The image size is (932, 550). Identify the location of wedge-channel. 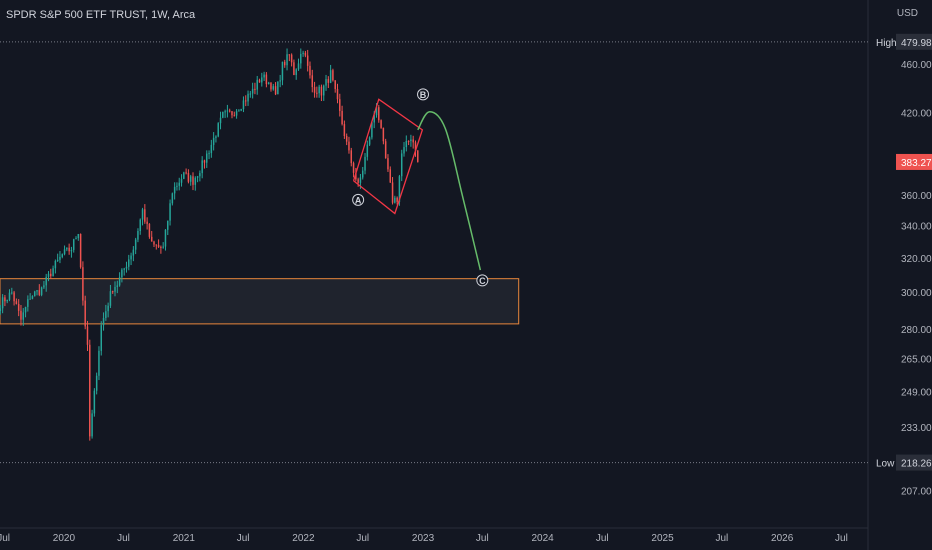
(388, 156).